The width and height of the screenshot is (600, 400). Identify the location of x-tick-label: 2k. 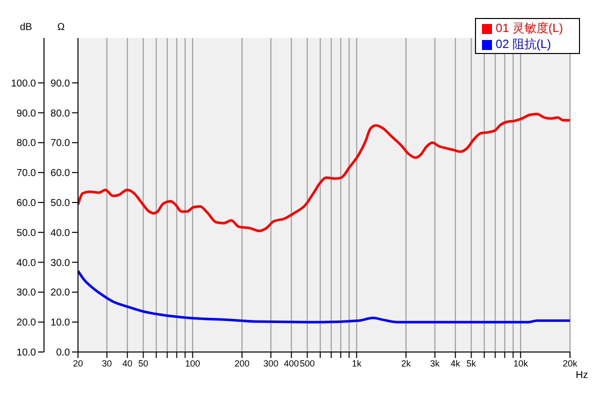
(406, 363).